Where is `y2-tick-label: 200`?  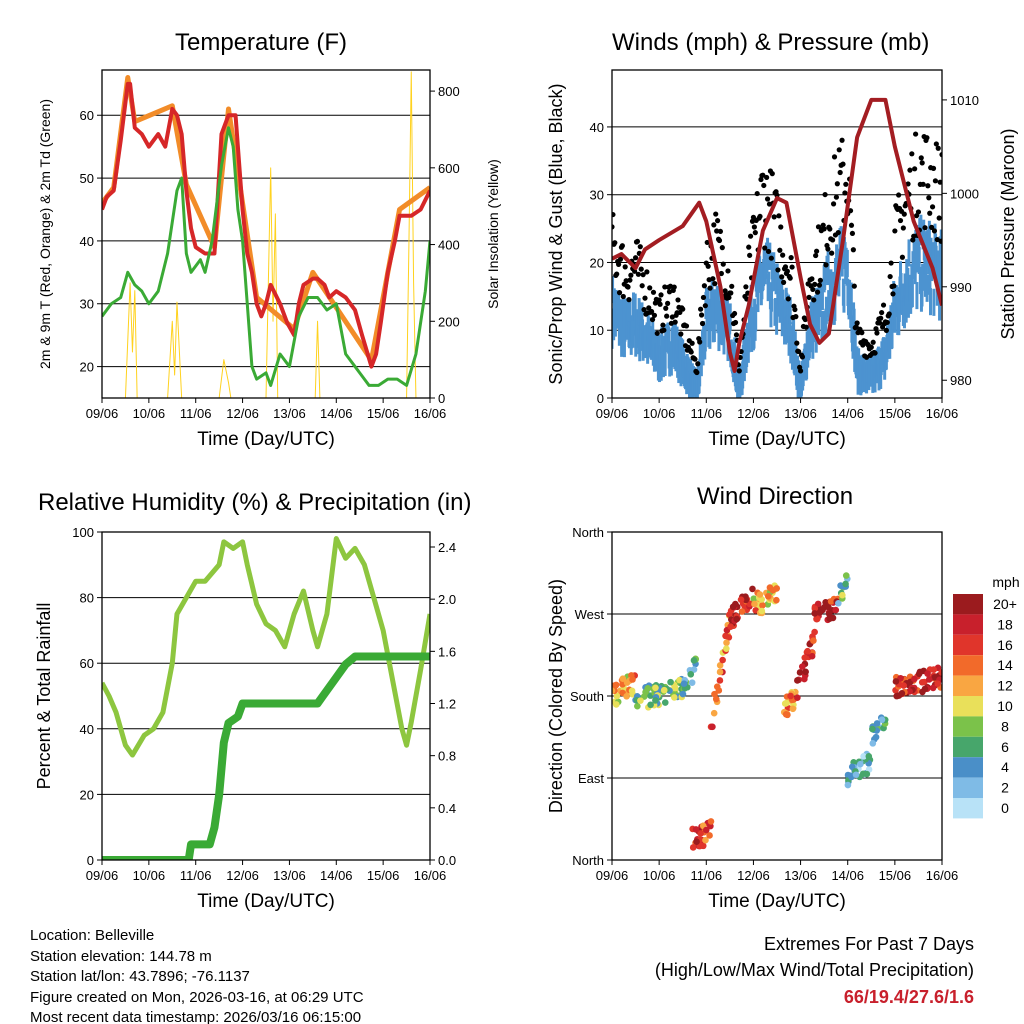
y2-tick-label: 200 is located at coordinates (449, 321).